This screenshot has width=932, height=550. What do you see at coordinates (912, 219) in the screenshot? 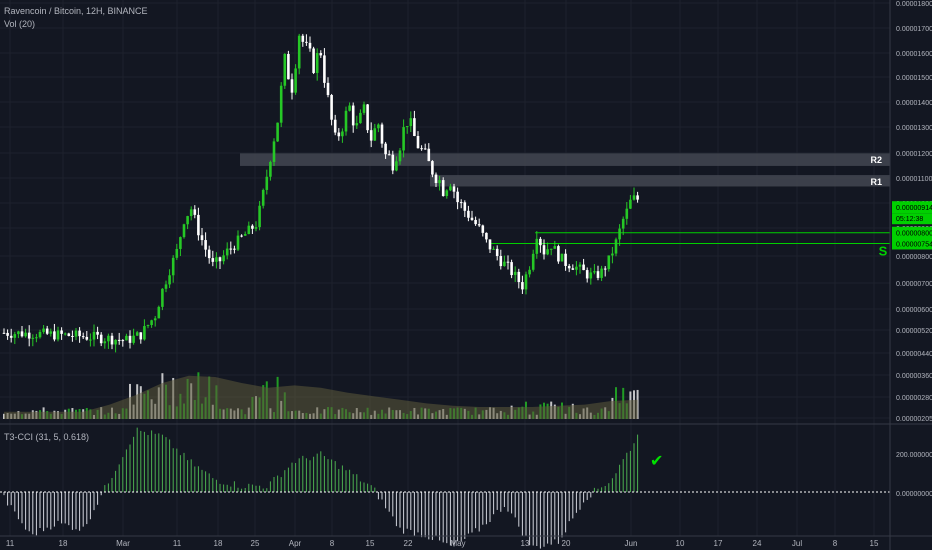
I see `countdown-badge` at bounding box center [912, 219].